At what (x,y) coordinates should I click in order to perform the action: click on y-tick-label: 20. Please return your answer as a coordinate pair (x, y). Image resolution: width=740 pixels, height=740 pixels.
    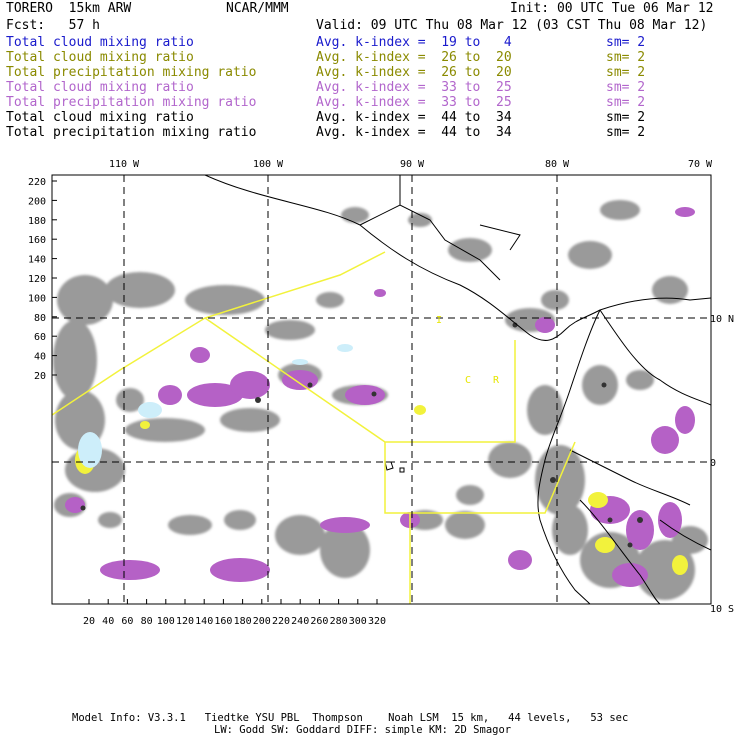
    Looking at the image, I should click on (40, 376).